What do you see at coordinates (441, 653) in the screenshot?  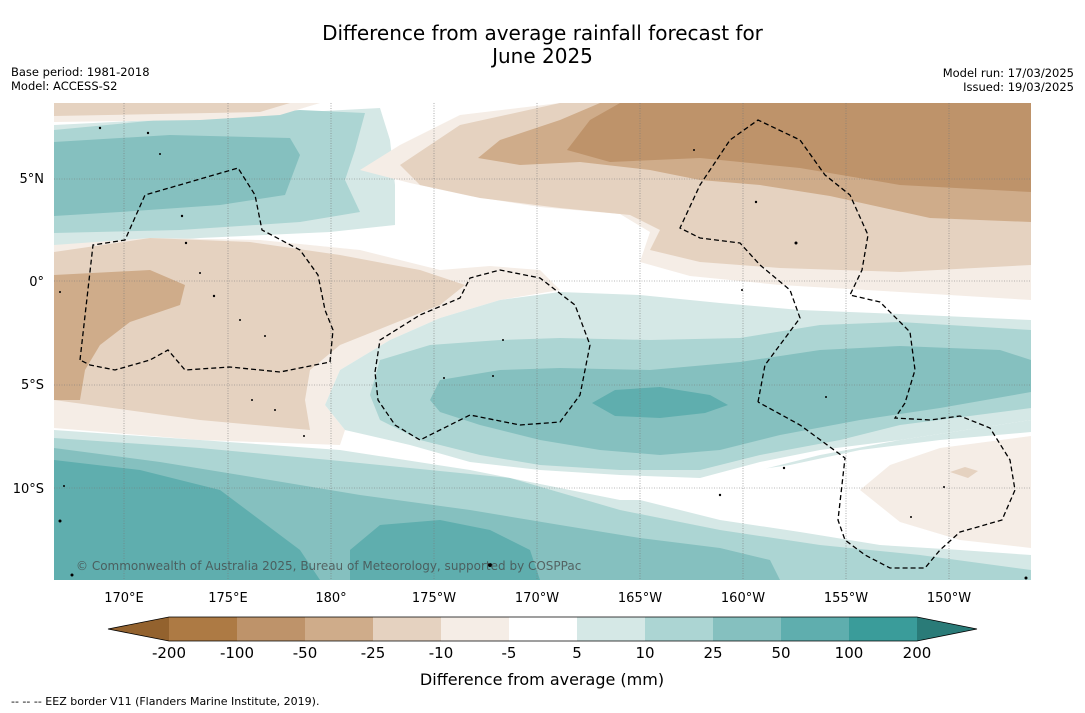 I see `colorbar-tick: -10` at bounding box center [441, 653].